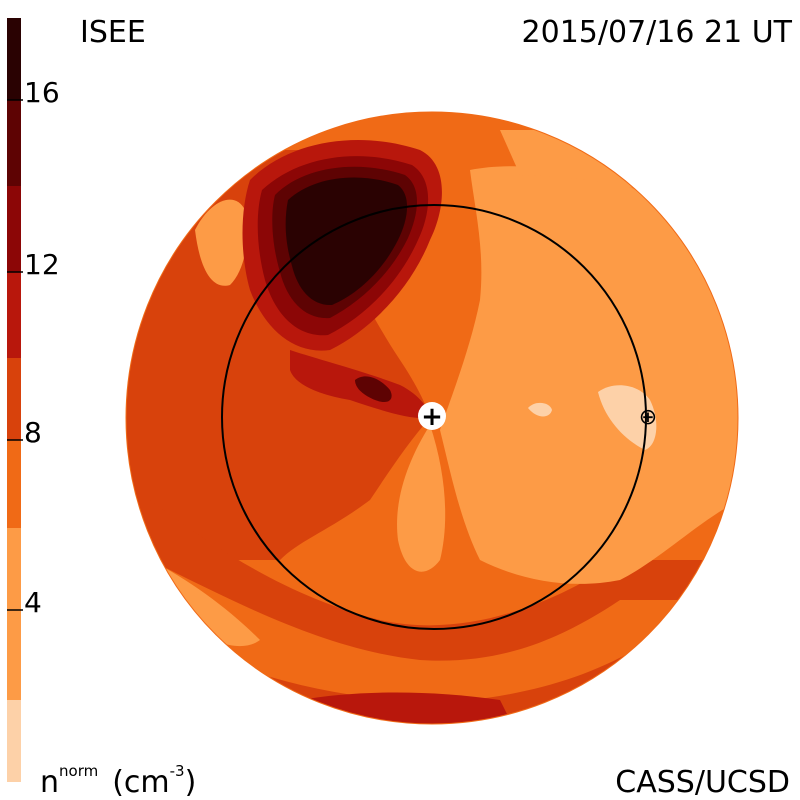  I want to click on sun-disk, so click(432, 416).